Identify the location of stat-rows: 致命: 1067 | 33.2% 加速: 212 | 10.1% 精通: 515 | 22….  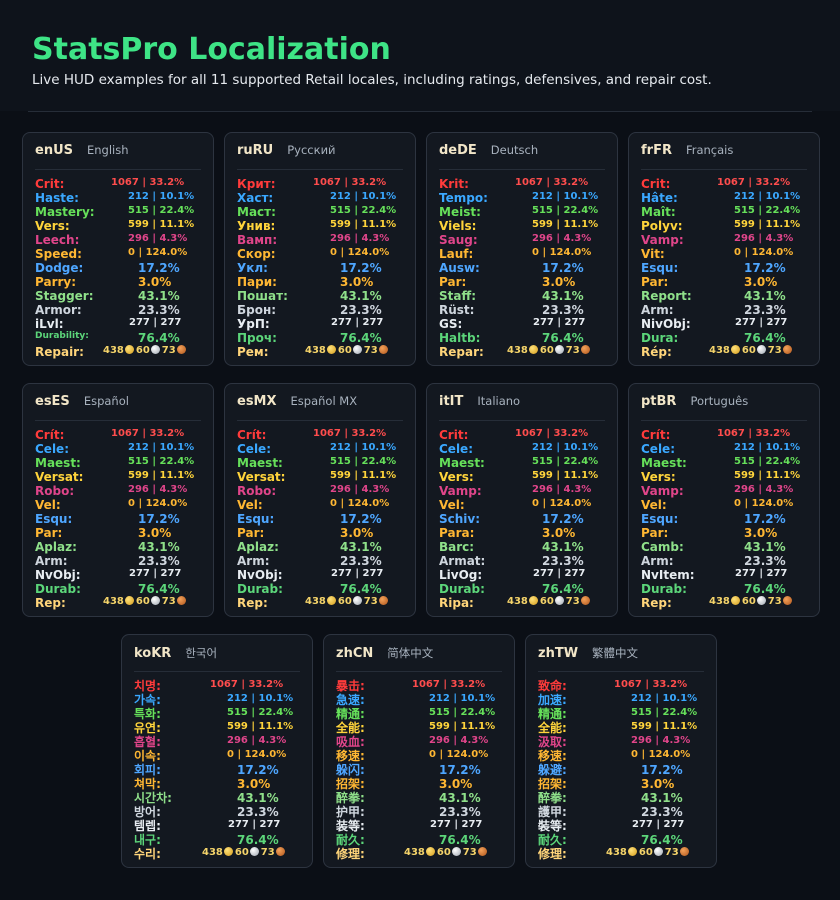
(621, 769).